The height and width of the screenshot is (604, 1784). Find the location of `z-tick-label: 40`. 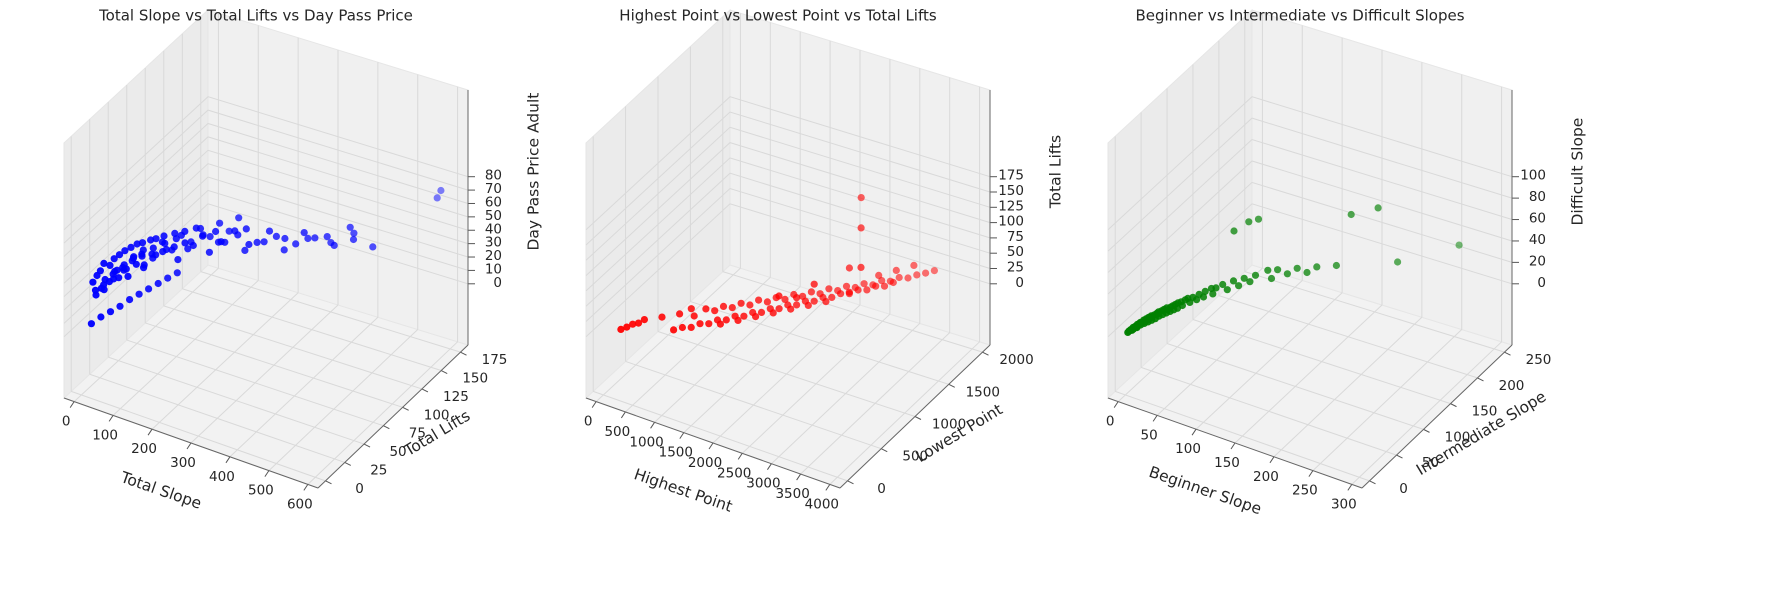

z-tick-label: 40 is located at coordinates (493, 229).